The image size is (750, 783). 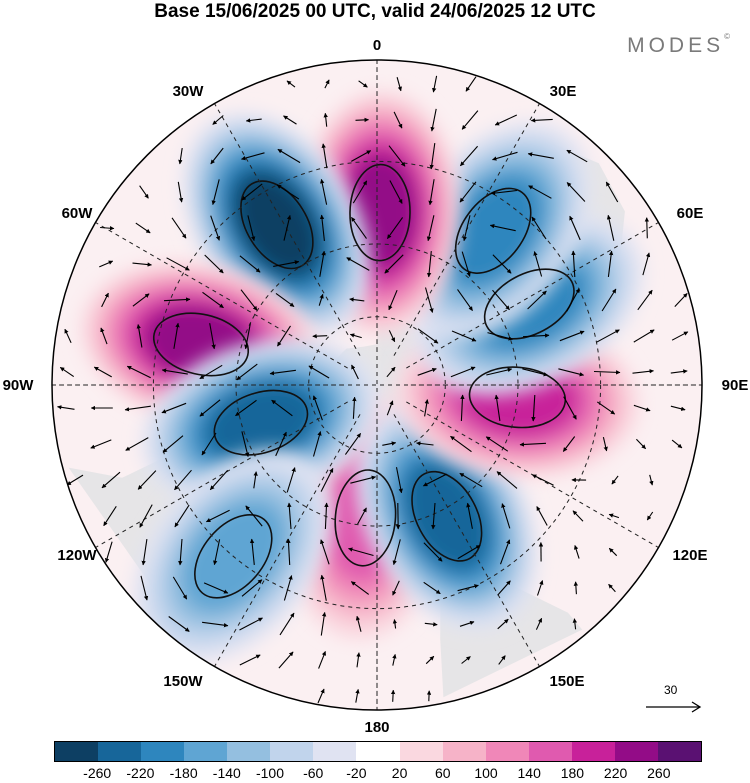 What do you see at coordinates (356, 773) in the screenshot?
I see `colorbar-tick-label: -20` at bounding box center [356, 773].